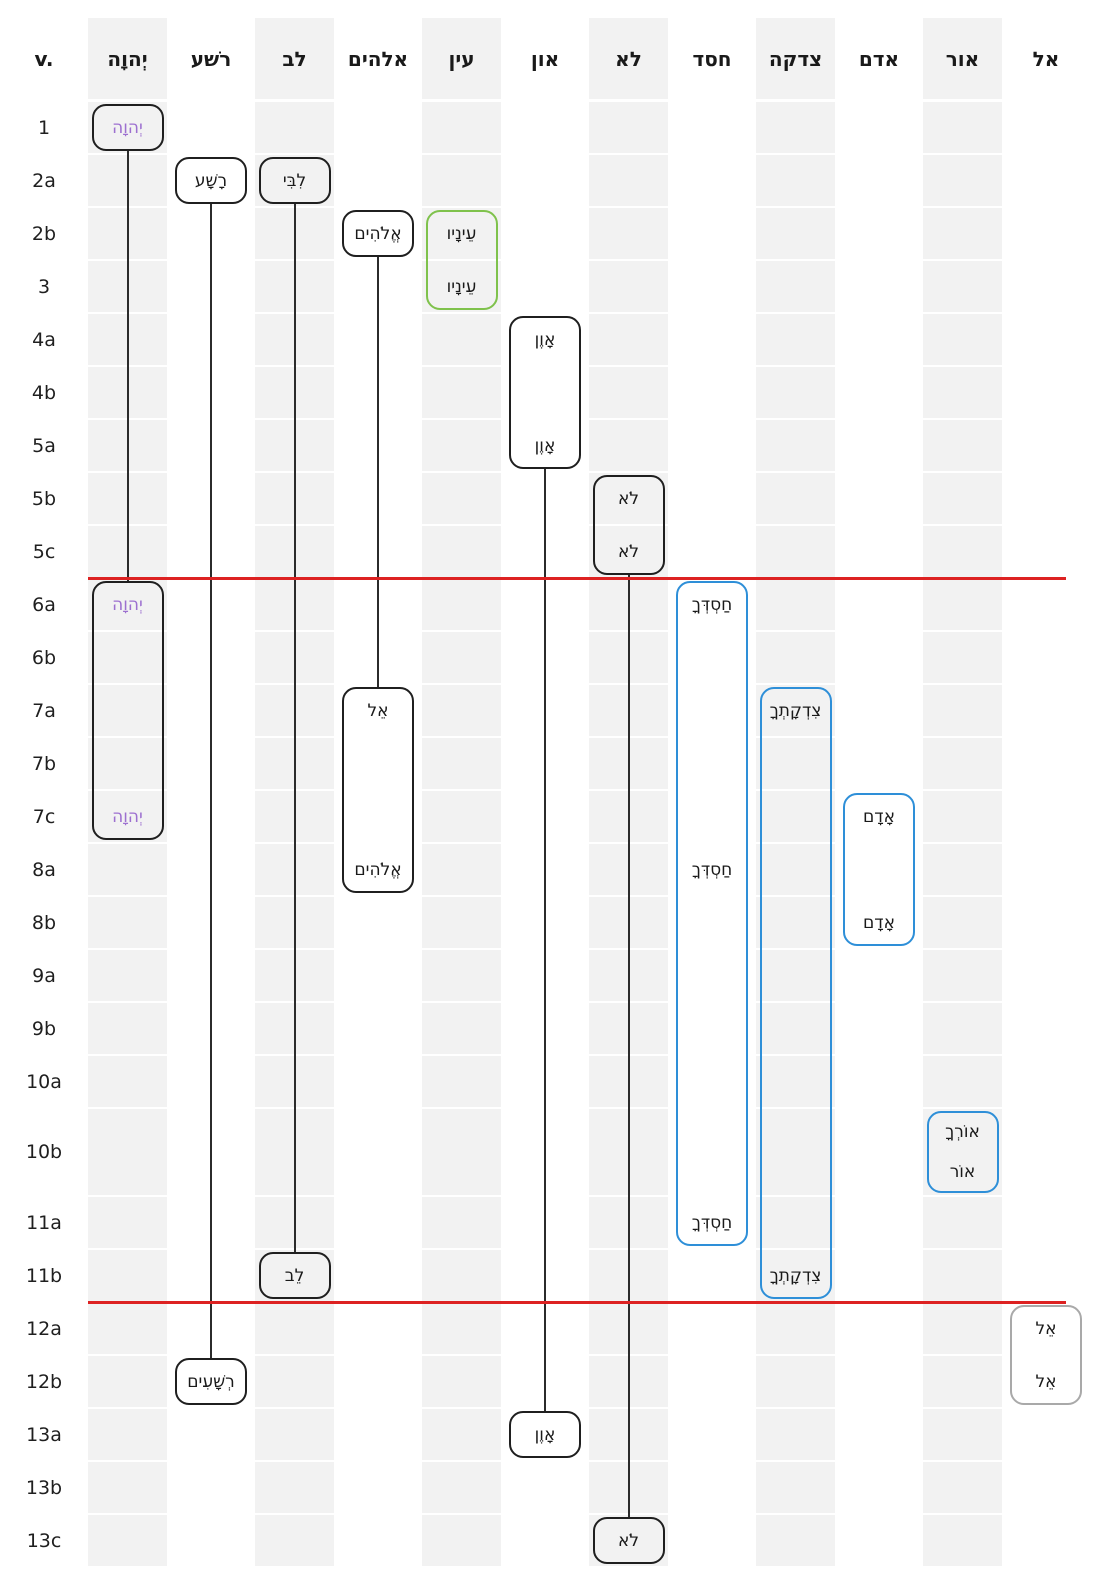  Describe the element at coordinates (44, 1328) in the screenshot. I see `row-label-12a: 12a` at that location.